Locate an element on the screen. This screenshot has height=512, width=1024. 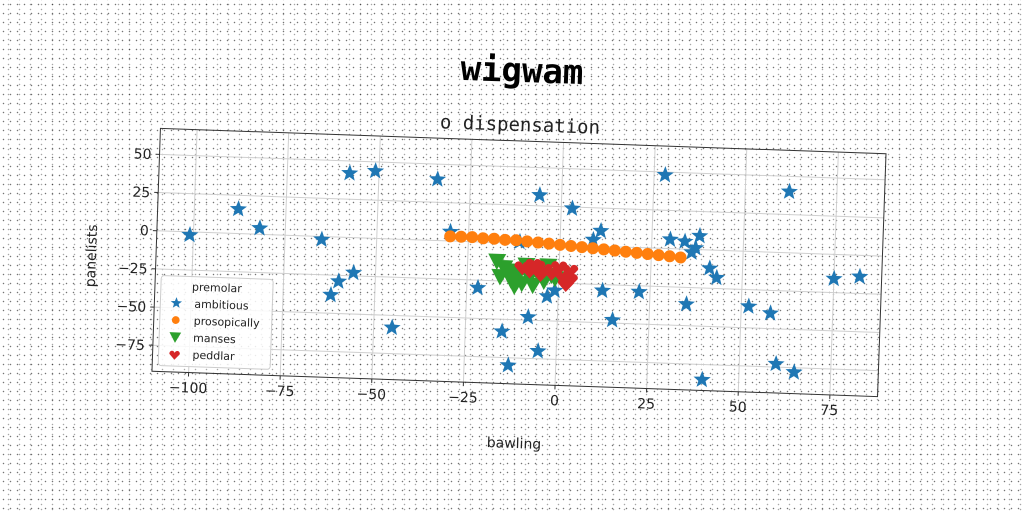
legend-marker-prosopically is located at coordinates (175, 320).